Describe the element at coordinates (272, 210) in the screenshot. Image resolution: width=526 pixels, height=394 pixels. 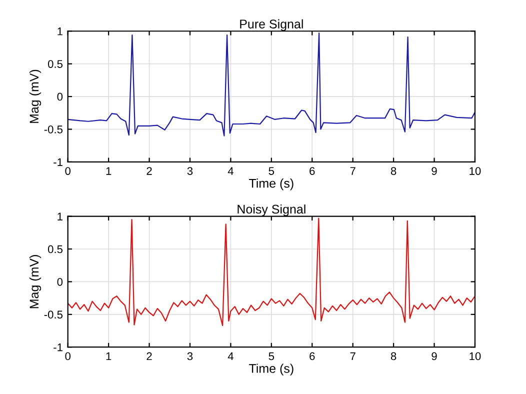
I see `chart-title: Noisy Signal` at that location.